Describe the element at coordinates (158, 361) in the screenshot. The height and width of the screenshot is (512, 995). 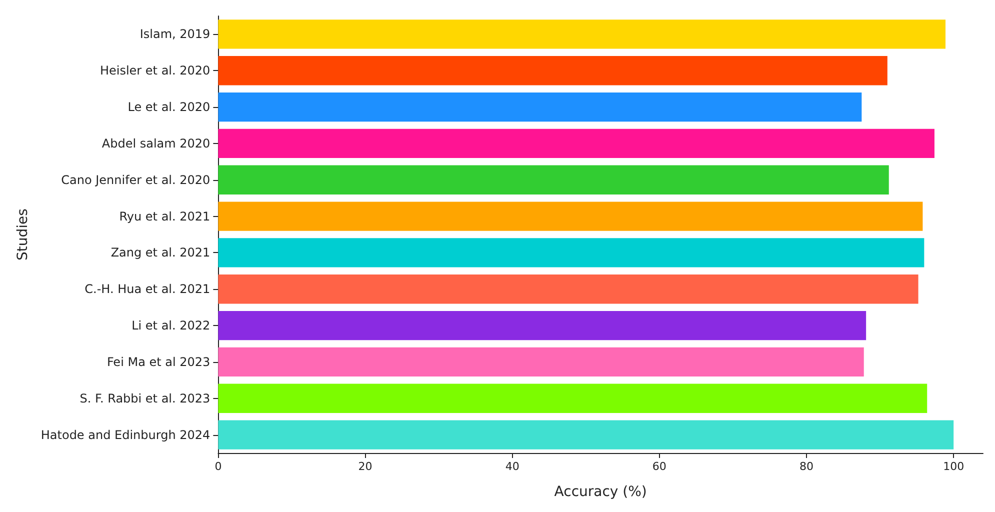
I see `y-tick-label: Fei Ma et al 2023` at that location.